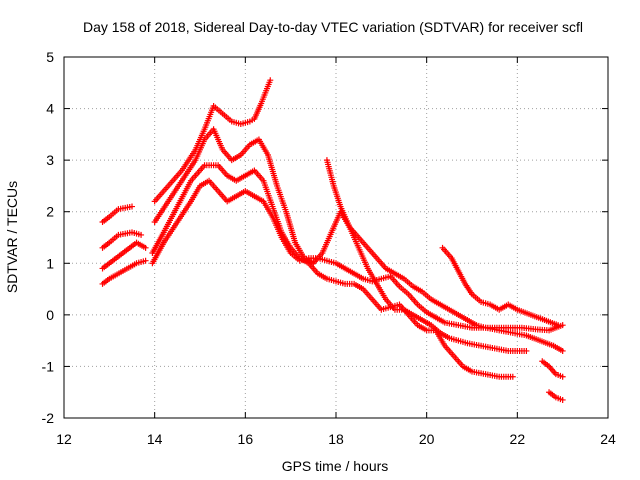  What do you see at coordinates (64, 439) in the screenshot?
I see `x-tick-label: 12` at bounding box center [64, 439].